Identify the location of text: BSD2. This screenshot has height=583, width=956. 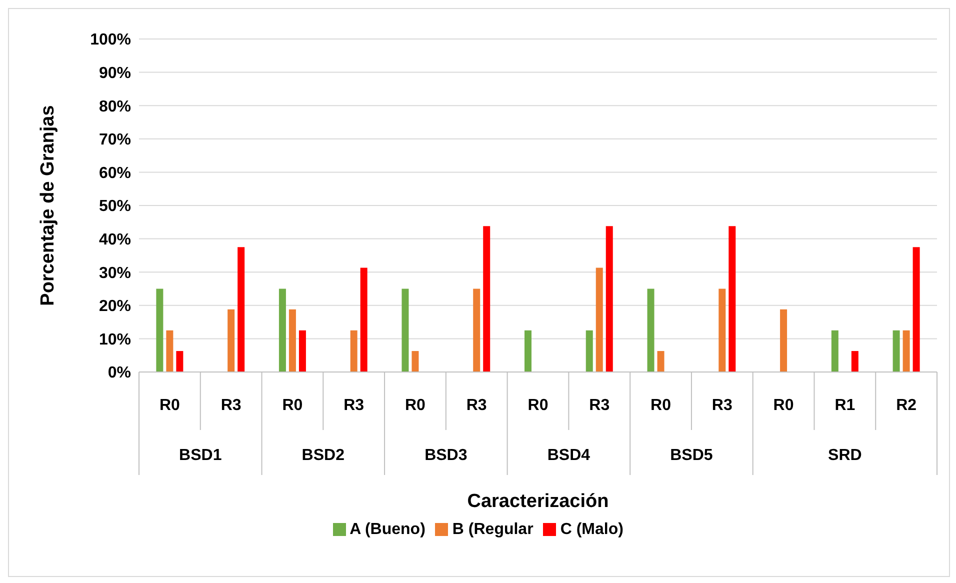
(323, 455).